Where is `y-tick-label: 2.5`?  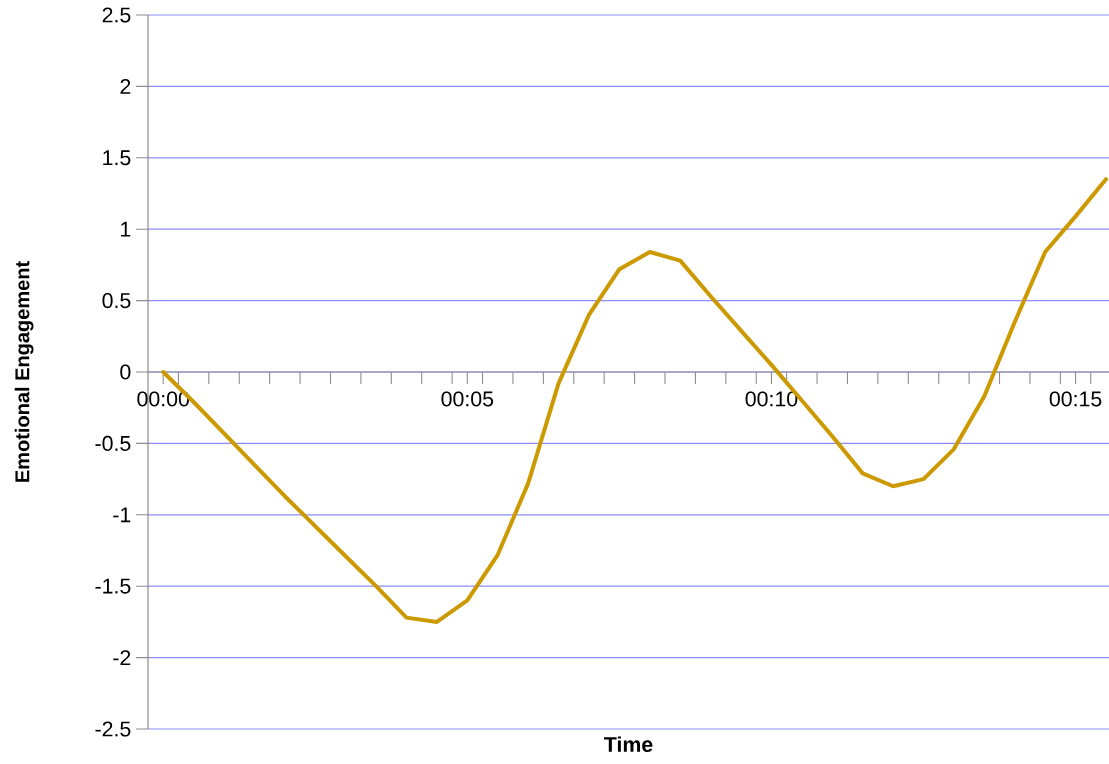
y-tick-label: 2.5 is located at coordinates (116, 15).